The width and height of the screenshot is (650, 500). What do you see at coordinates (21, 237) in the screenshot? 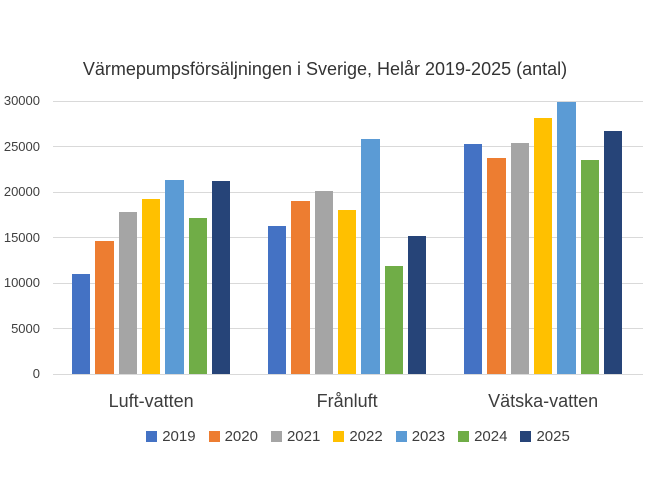
I see `y-axis-tick-15000: 15000` at bounding box center [21, 237].